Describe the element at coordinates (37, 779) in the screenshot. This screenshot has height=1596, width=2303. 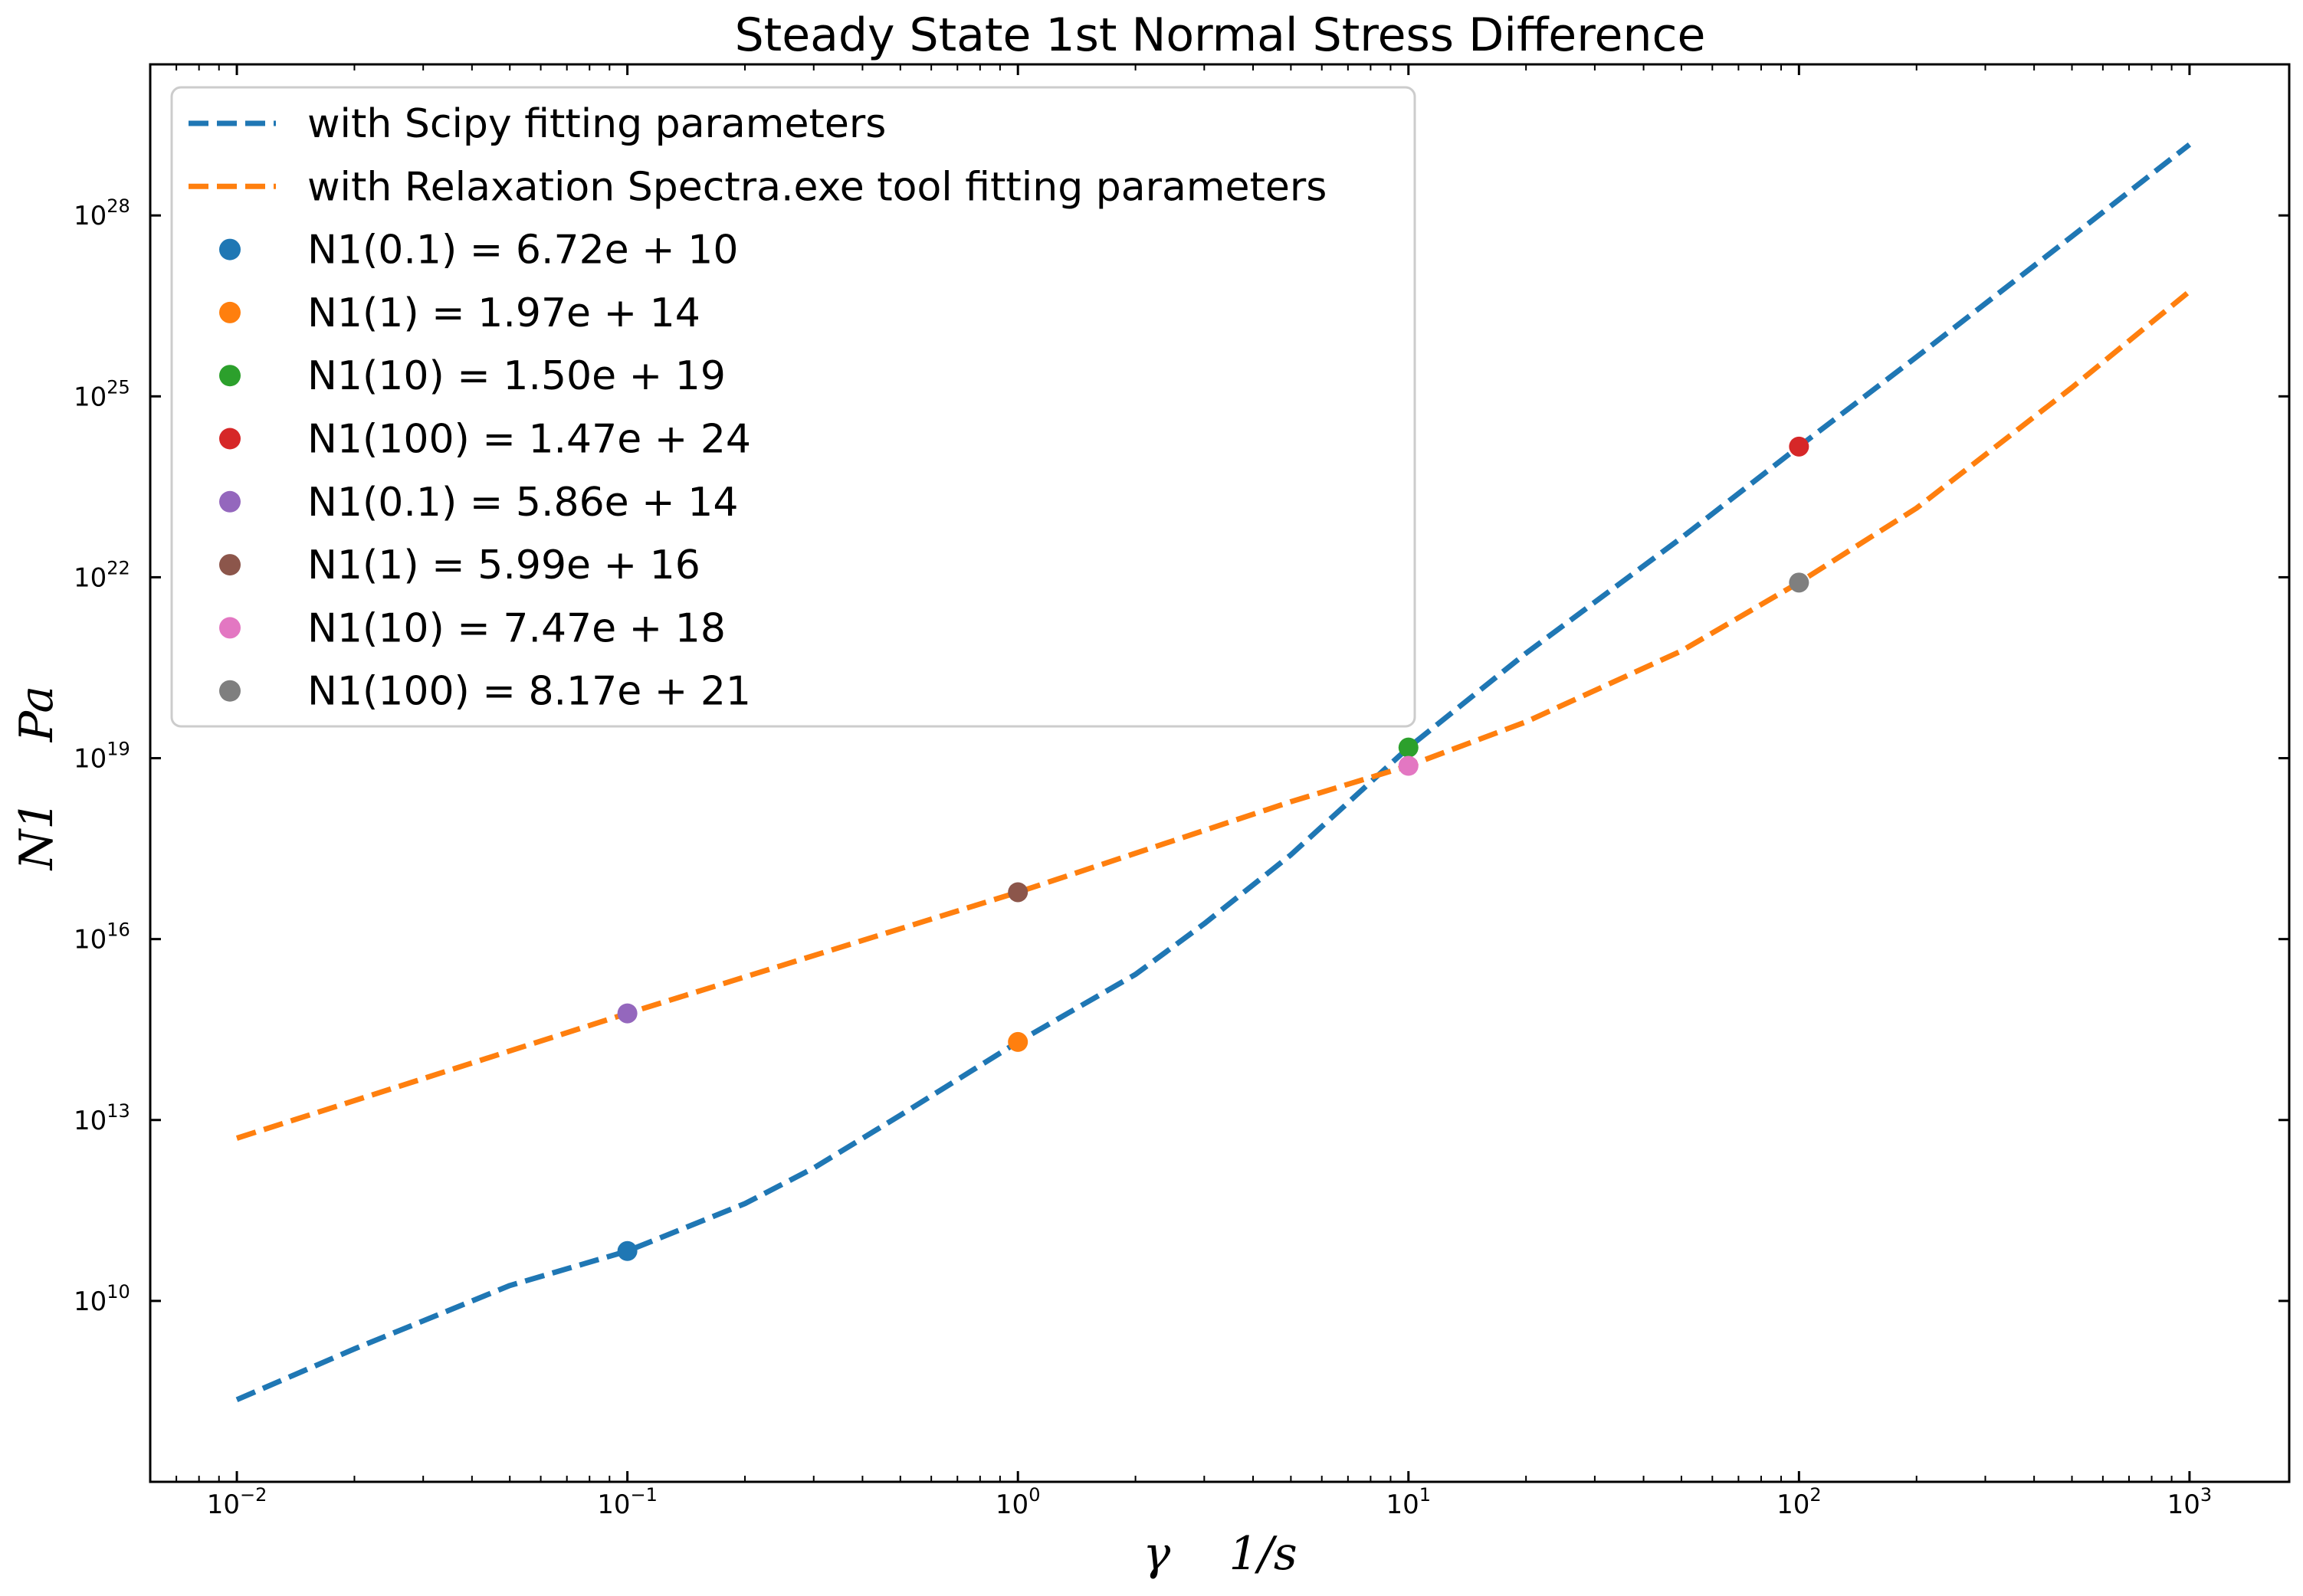
I see `y-axis-label: N1 Pa` at that location.